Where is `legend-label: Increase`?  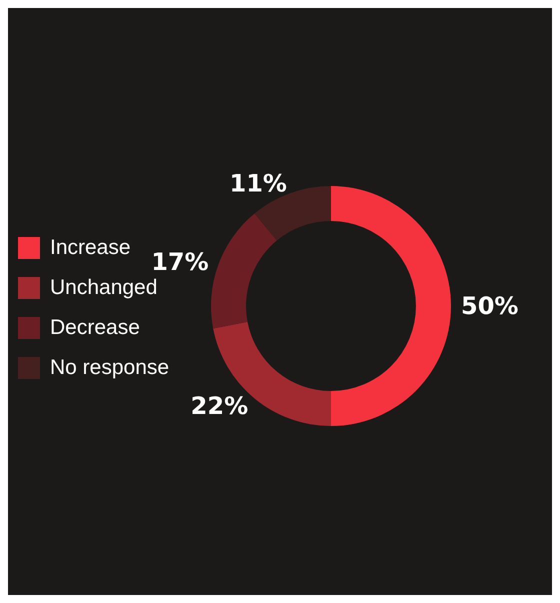
legend-label: Increase is located at coordinates (90, 248).